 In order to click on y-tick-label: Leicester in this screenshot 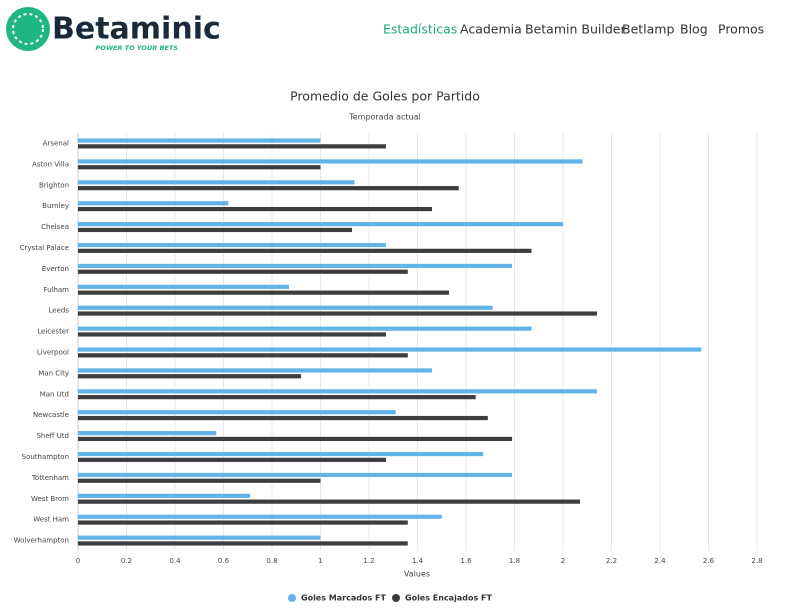, I will do `click(53, 332)`.